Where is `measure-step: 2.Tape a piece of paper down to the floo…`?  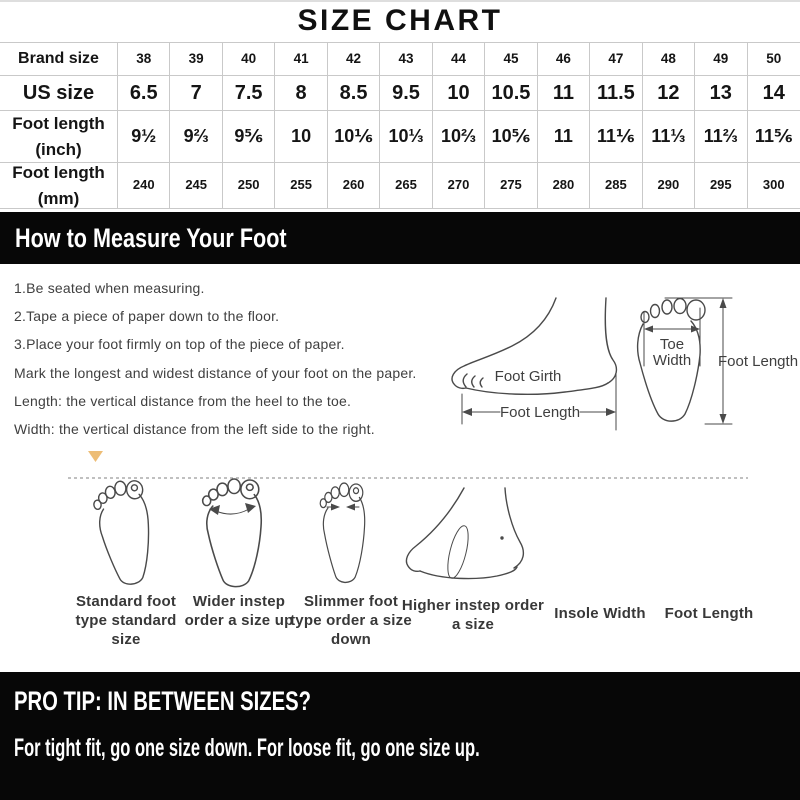
measure-step: 2.Tape a piece of paper down to the floo… is located at coordinates (147, 316).